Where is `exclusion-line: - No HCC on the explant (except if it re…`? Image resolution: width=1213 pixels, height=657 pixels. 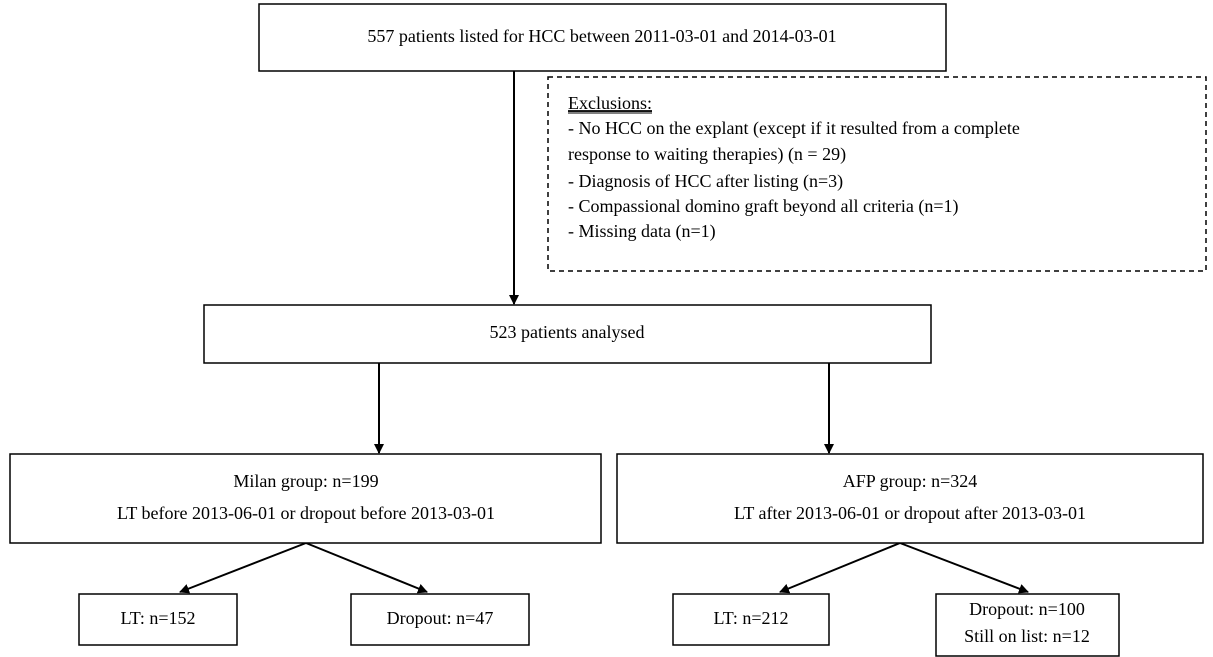 exclusion-line: - No HCC on the explant (except if it re… is located at coordinates (794, 128).